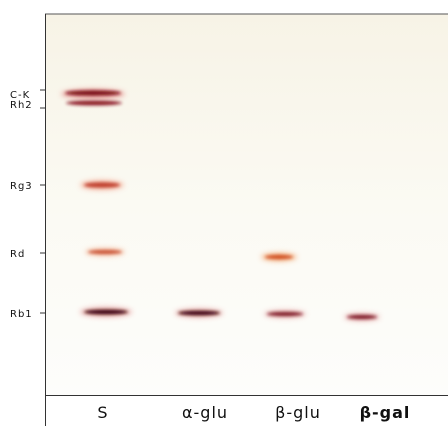 Image resolution: width=448 pixels, height=426 pixels. I want to click on lane-label: β-glu, so click(298, 412).